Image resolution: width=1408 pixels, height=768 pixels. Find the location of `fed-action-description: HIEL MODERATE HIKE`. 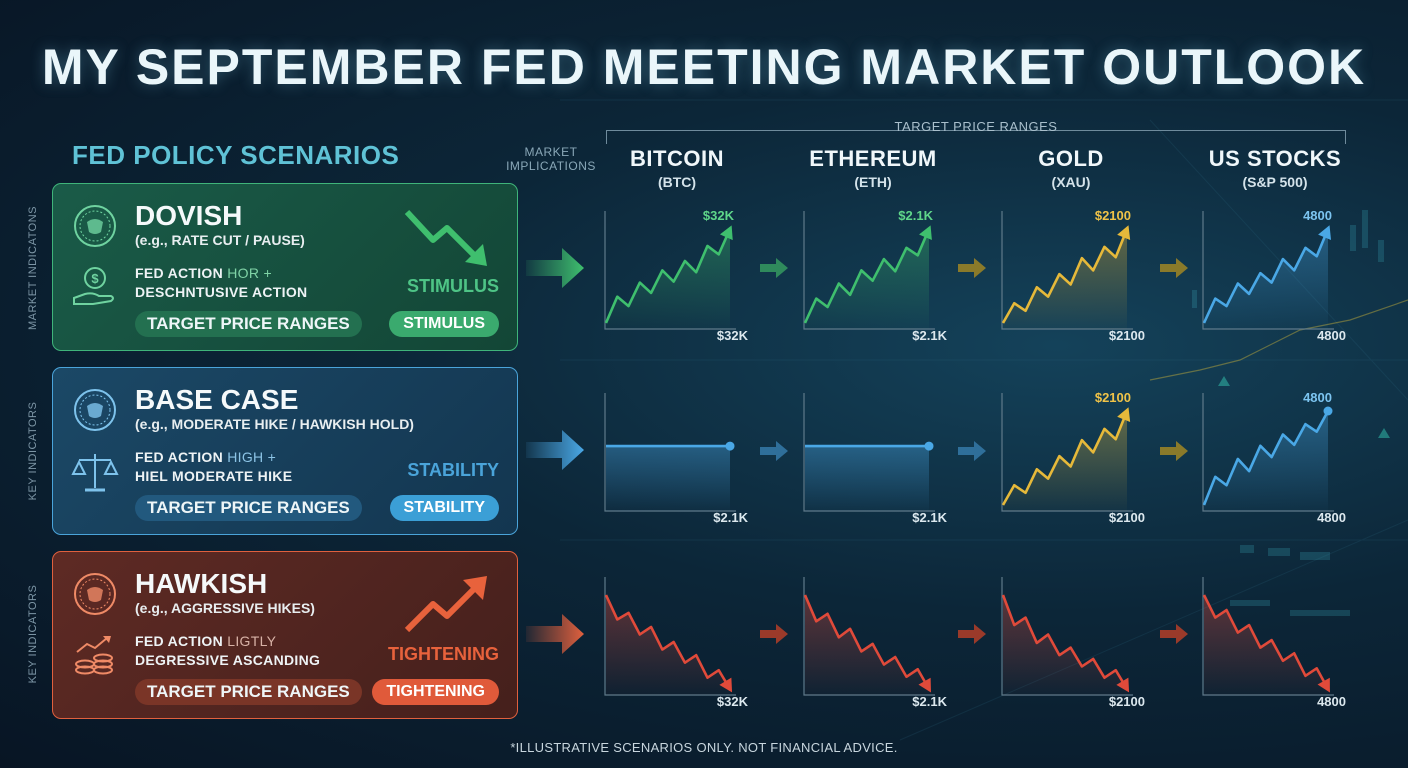

fed-action-description: HIEL MODERATE HIKE is located at coordinates (214, 476).